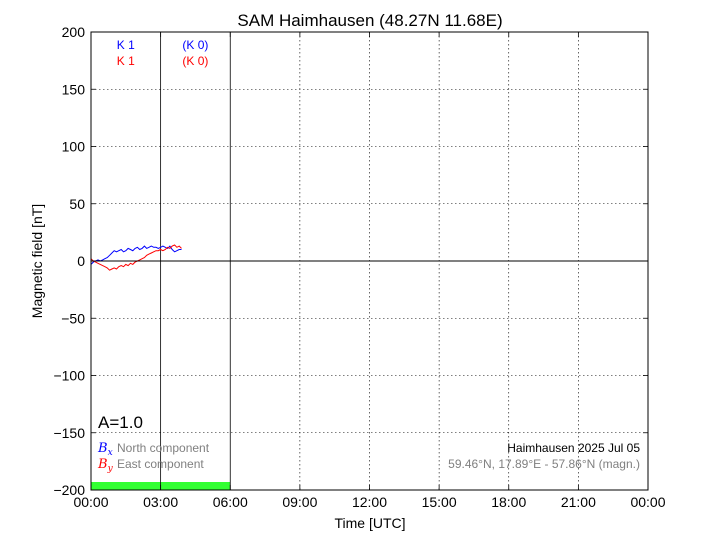 Image resolution: width=720 pixels, height=540 pixels. Describe the element at coordinates (69, 376) in the screenshot. I see `y-tick-label: −100` at that location.